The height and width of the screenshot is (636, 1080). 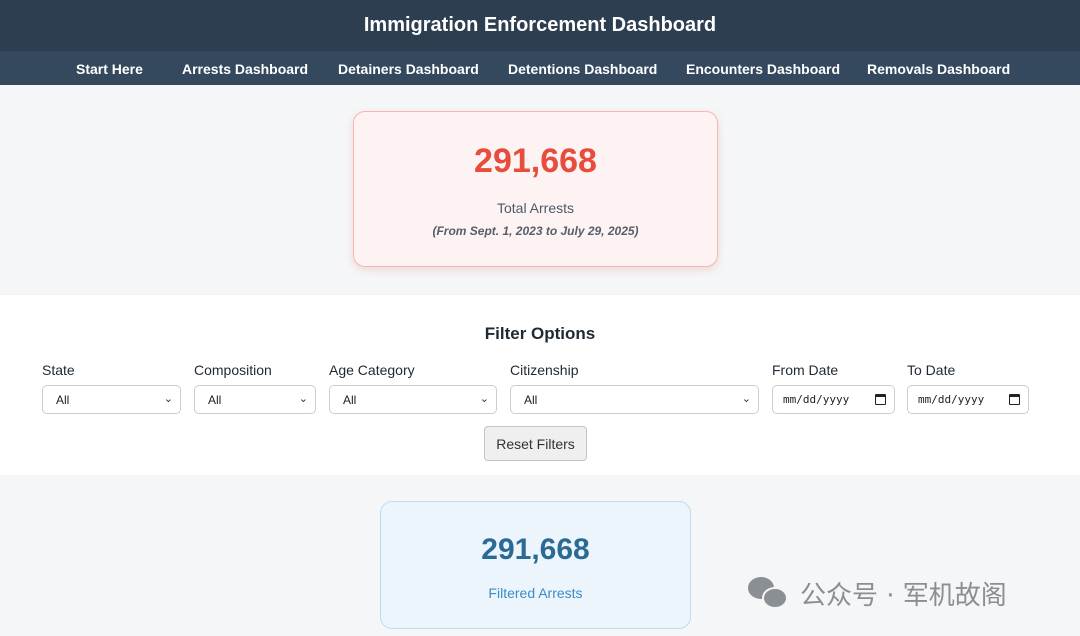 What do you see at coordinates (535, 208) in the screenshot?
I see `total-arrests-label: Total Arrests` at bounding box center [535, 208].